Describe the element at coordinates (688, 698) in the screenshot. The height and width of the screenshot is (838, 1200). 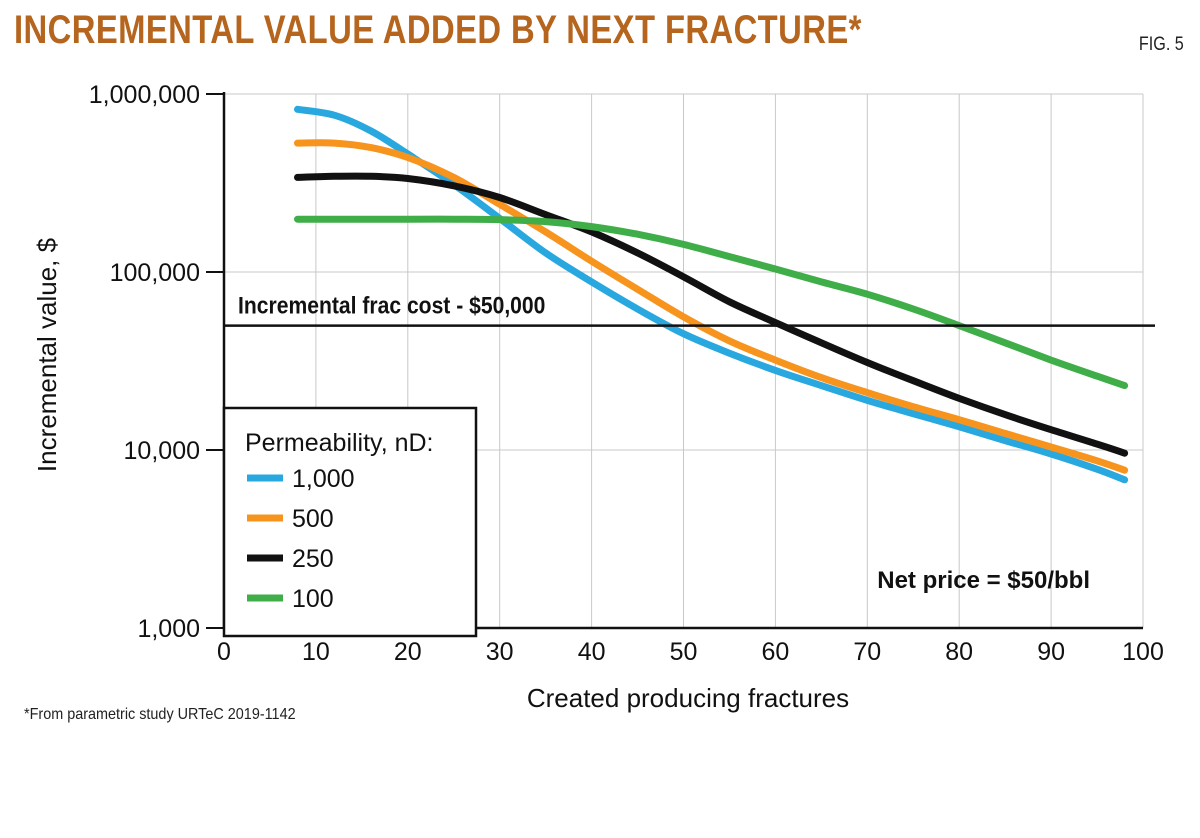
I see `x-axis-label: Created producing fractures` at that location.